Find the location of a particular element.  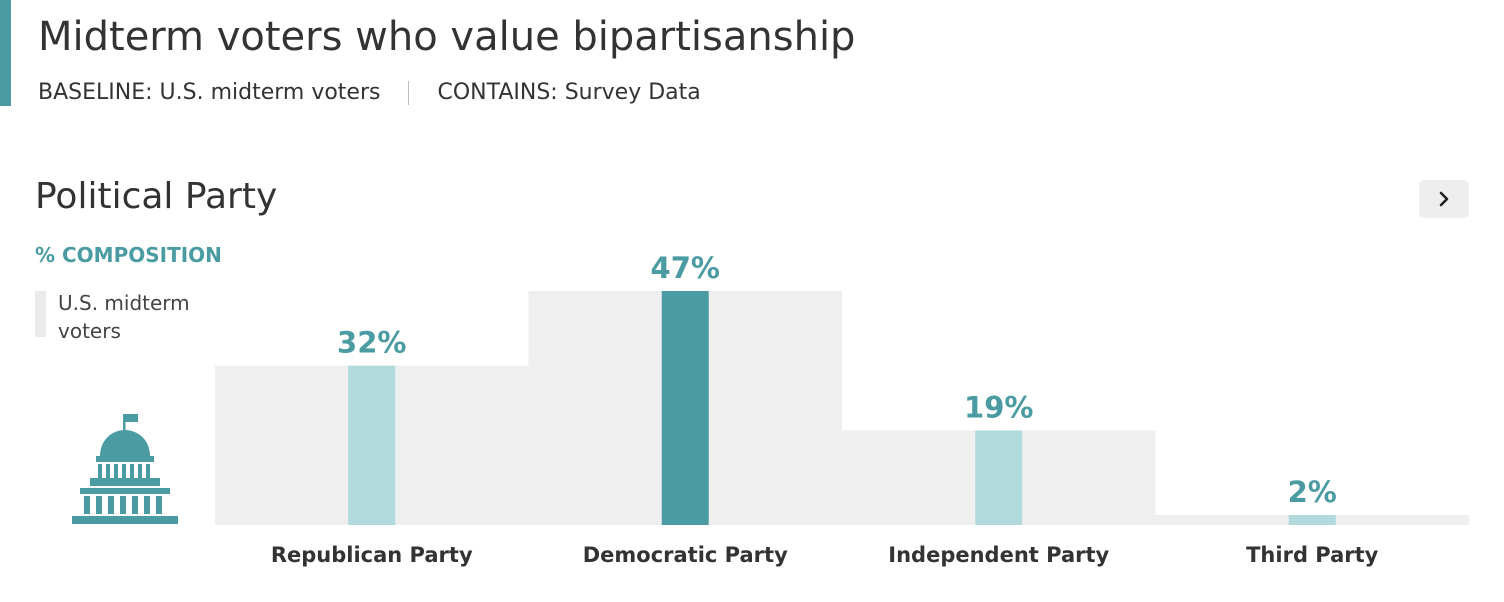

page-title: Midterm voters who value bipartisanship is located at coordinates (447, 37).